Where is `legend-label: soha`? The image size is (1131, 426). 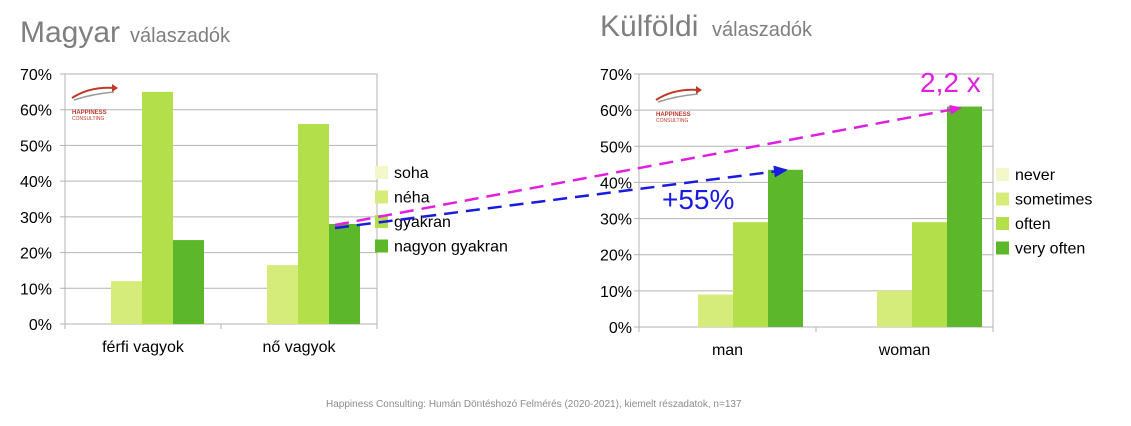
legend-label: soha is located at coordinates (411, 173).